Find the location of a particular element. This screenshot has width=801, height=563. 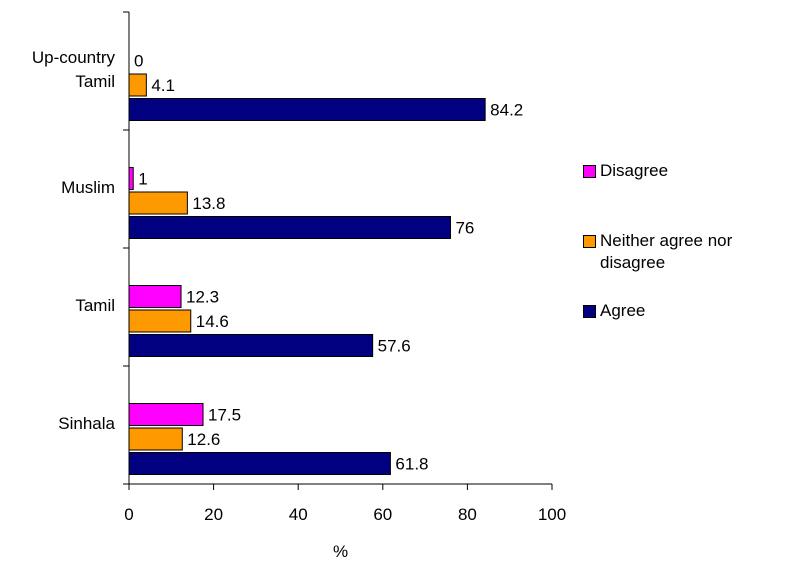

bar-disagree-sinhala is located at coordinates (166, 414).